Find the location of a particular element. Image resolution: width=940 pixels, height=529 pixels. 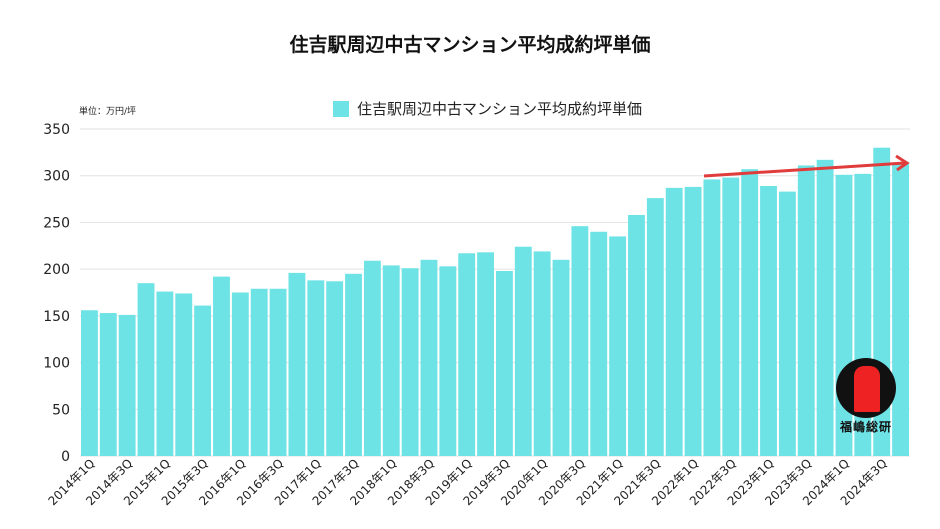

y-tick-label: 50 is located at coordinates (61, 410).